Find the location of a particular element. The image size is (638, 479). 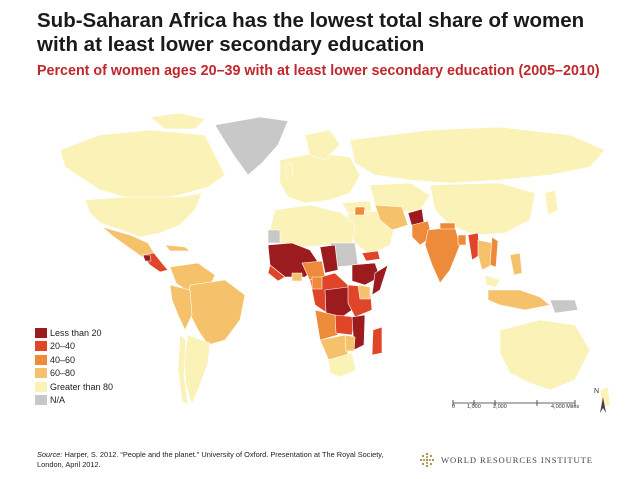

wri-footer: WORLD RESOURCES INSTITUTE is located at coordinates (506, 460).